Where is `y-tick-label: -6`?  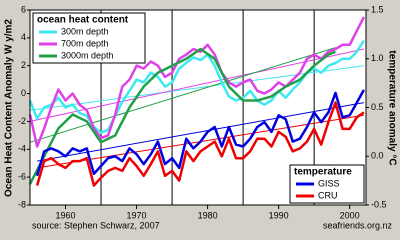
y-tick-label: -6 is located at coordinates (22, 177).